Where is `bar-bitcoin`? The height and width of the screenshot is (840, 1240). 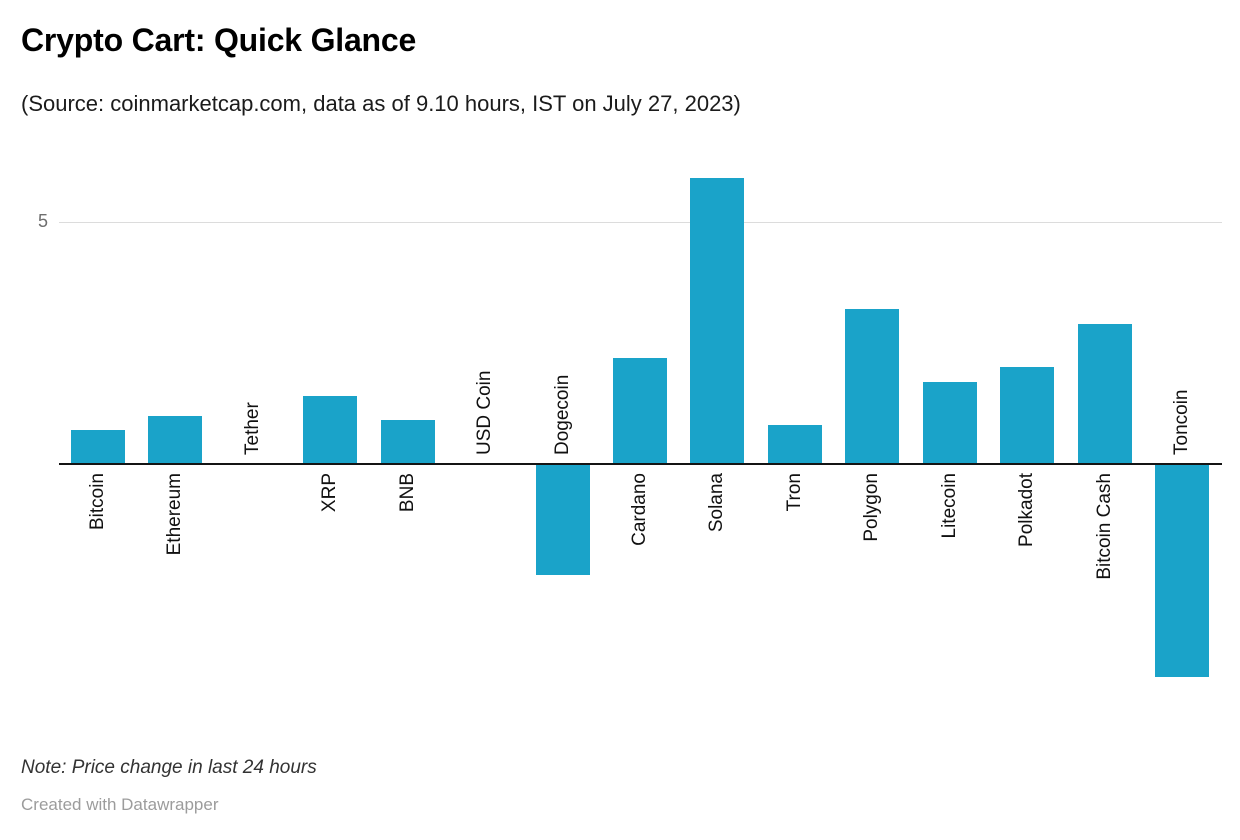 bar-bitcoin is located at coordinates (97, 447).